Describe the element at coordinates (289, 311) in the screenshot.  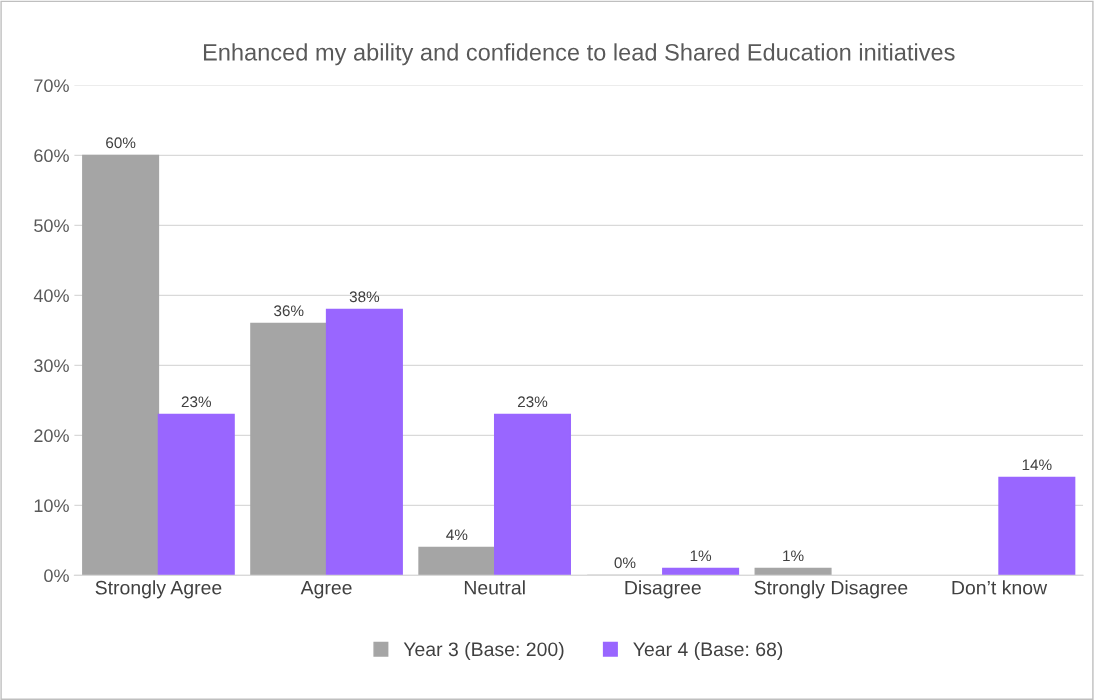
I see `data-label: 36%` at that location.